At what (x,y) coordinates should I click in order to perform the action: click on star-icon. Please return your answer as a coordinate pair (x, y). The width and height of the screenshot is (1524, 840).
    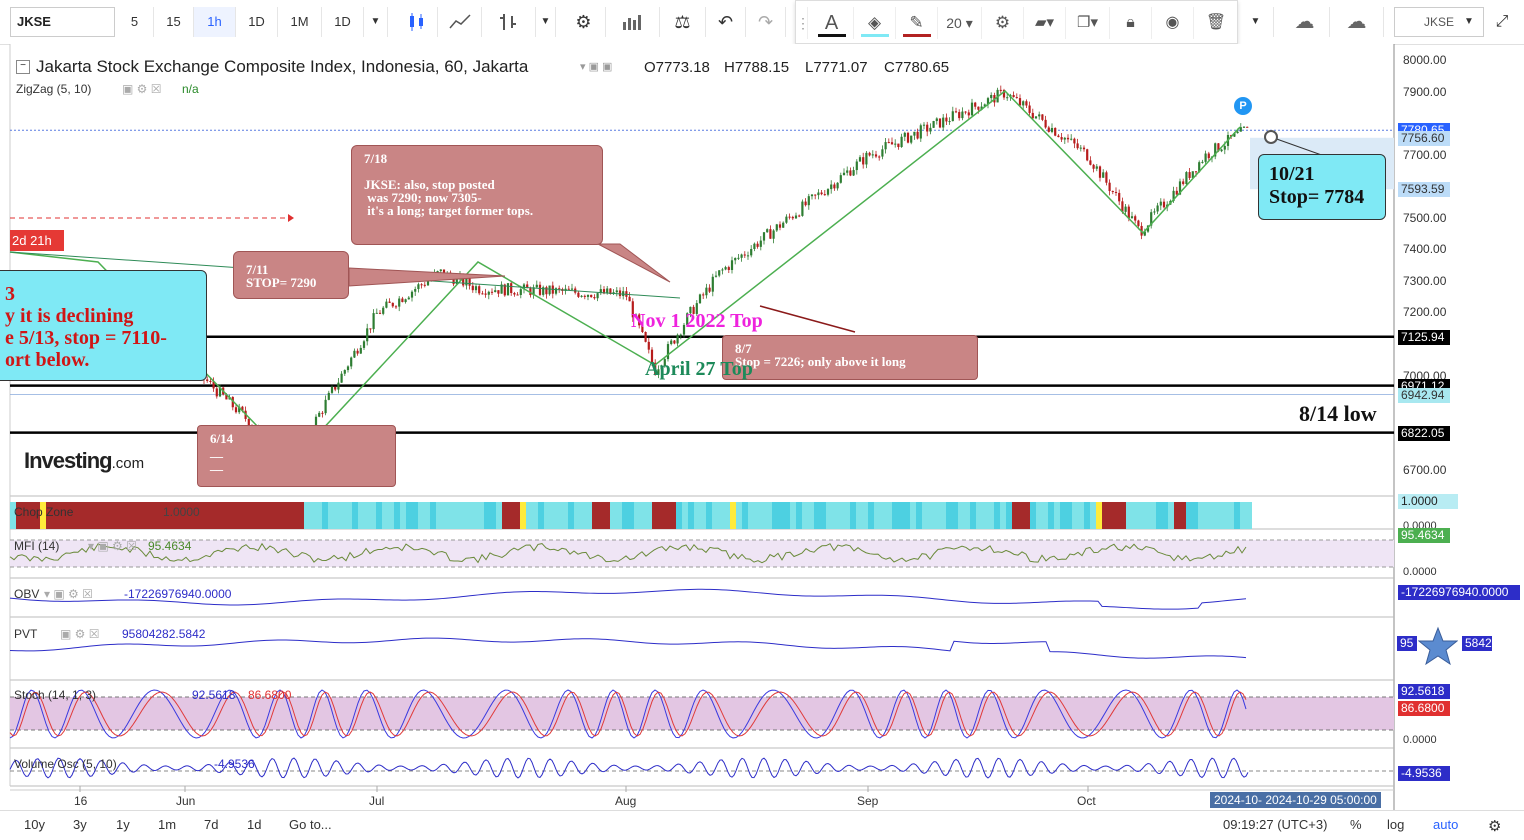
    Looking at the image, I should click on (1438, 646).